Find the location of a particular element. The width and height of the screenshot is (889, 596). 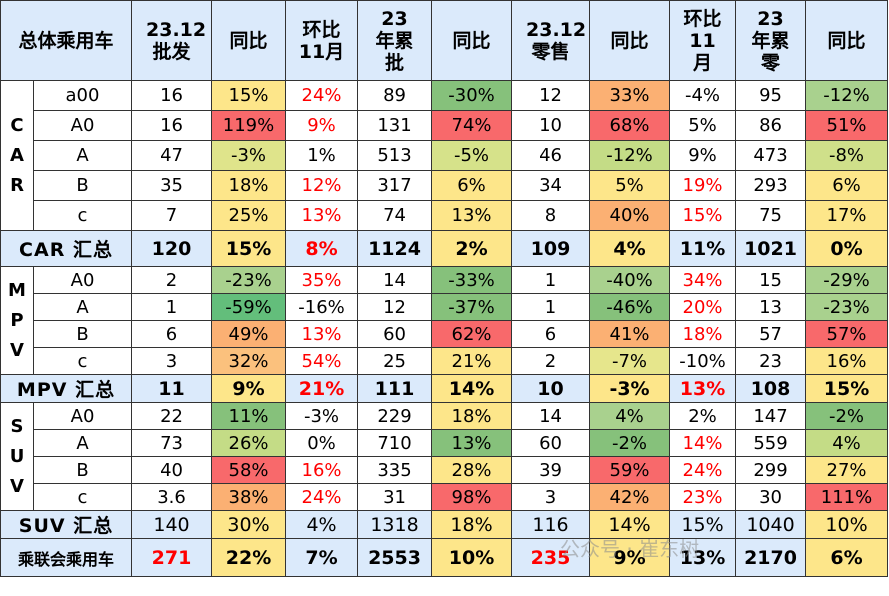

data-cell: 25% is located at coordinates (249, 215).